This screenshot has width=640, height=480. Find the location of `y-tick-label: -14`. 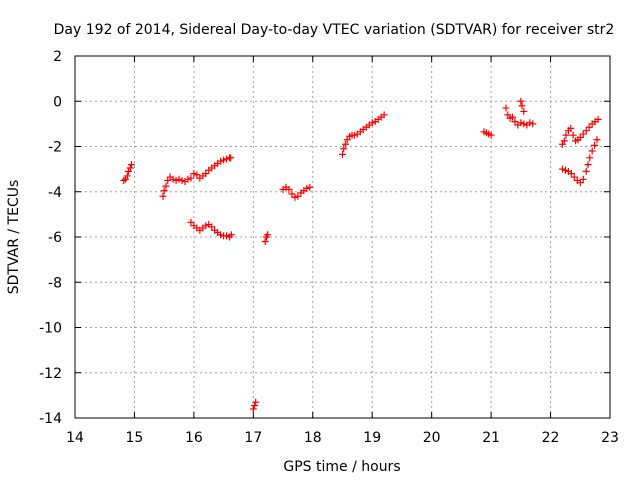

y-tick-label: -14 is located at coordinates (50, 419).